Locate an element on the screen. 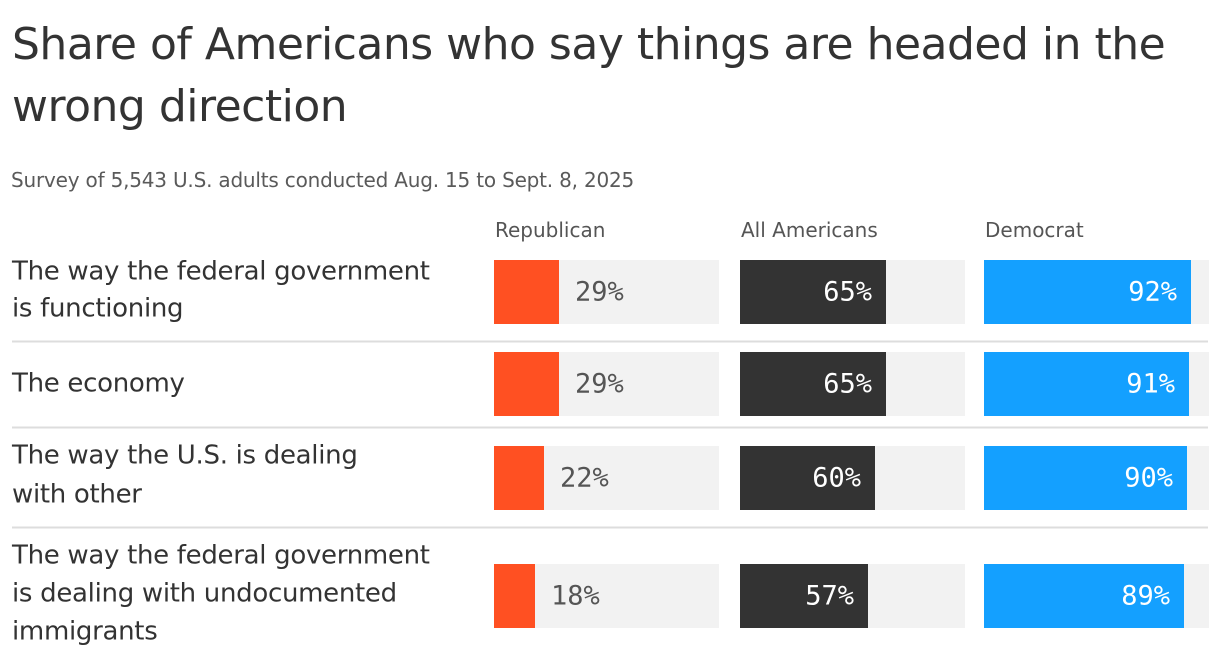  column-header-all-americans: All Americans is located at coordinates (809, 230).